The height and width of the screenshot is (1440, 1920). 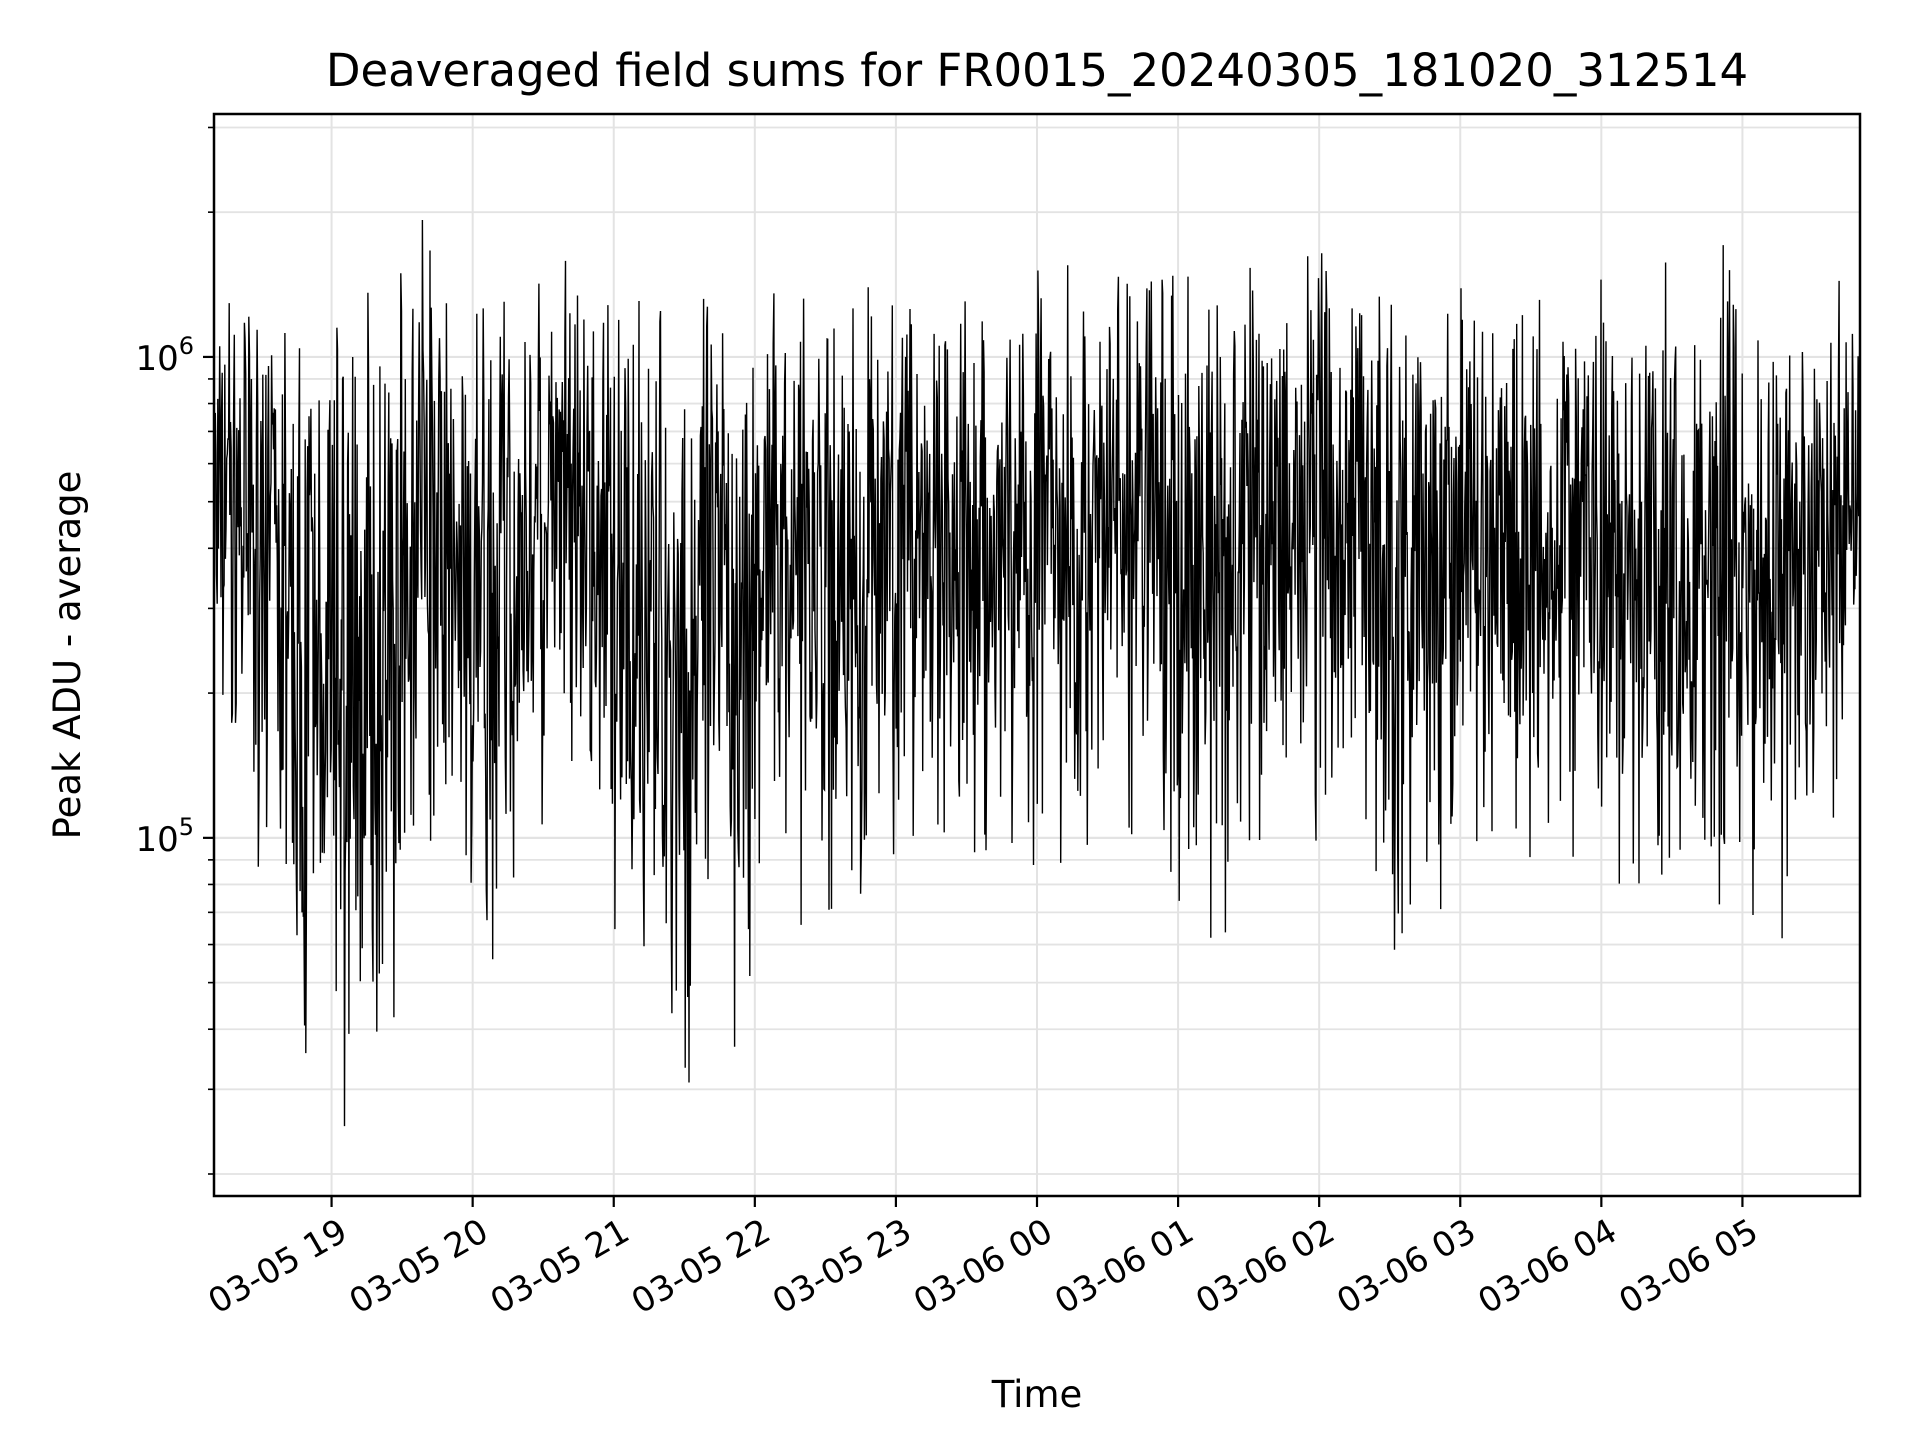 I want to click on x-tick-label: 03-05 21, so click(x=560, y=1266).